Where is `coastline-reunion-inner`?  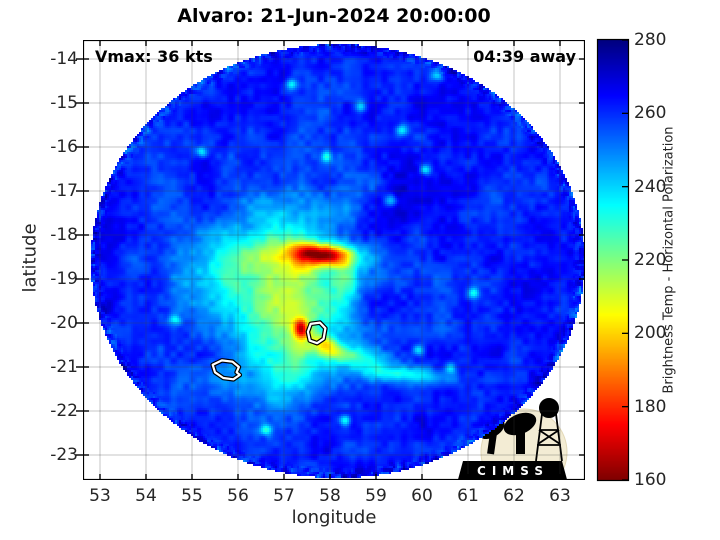 coastline-reunion-inner is located at coordinates (226, 370).